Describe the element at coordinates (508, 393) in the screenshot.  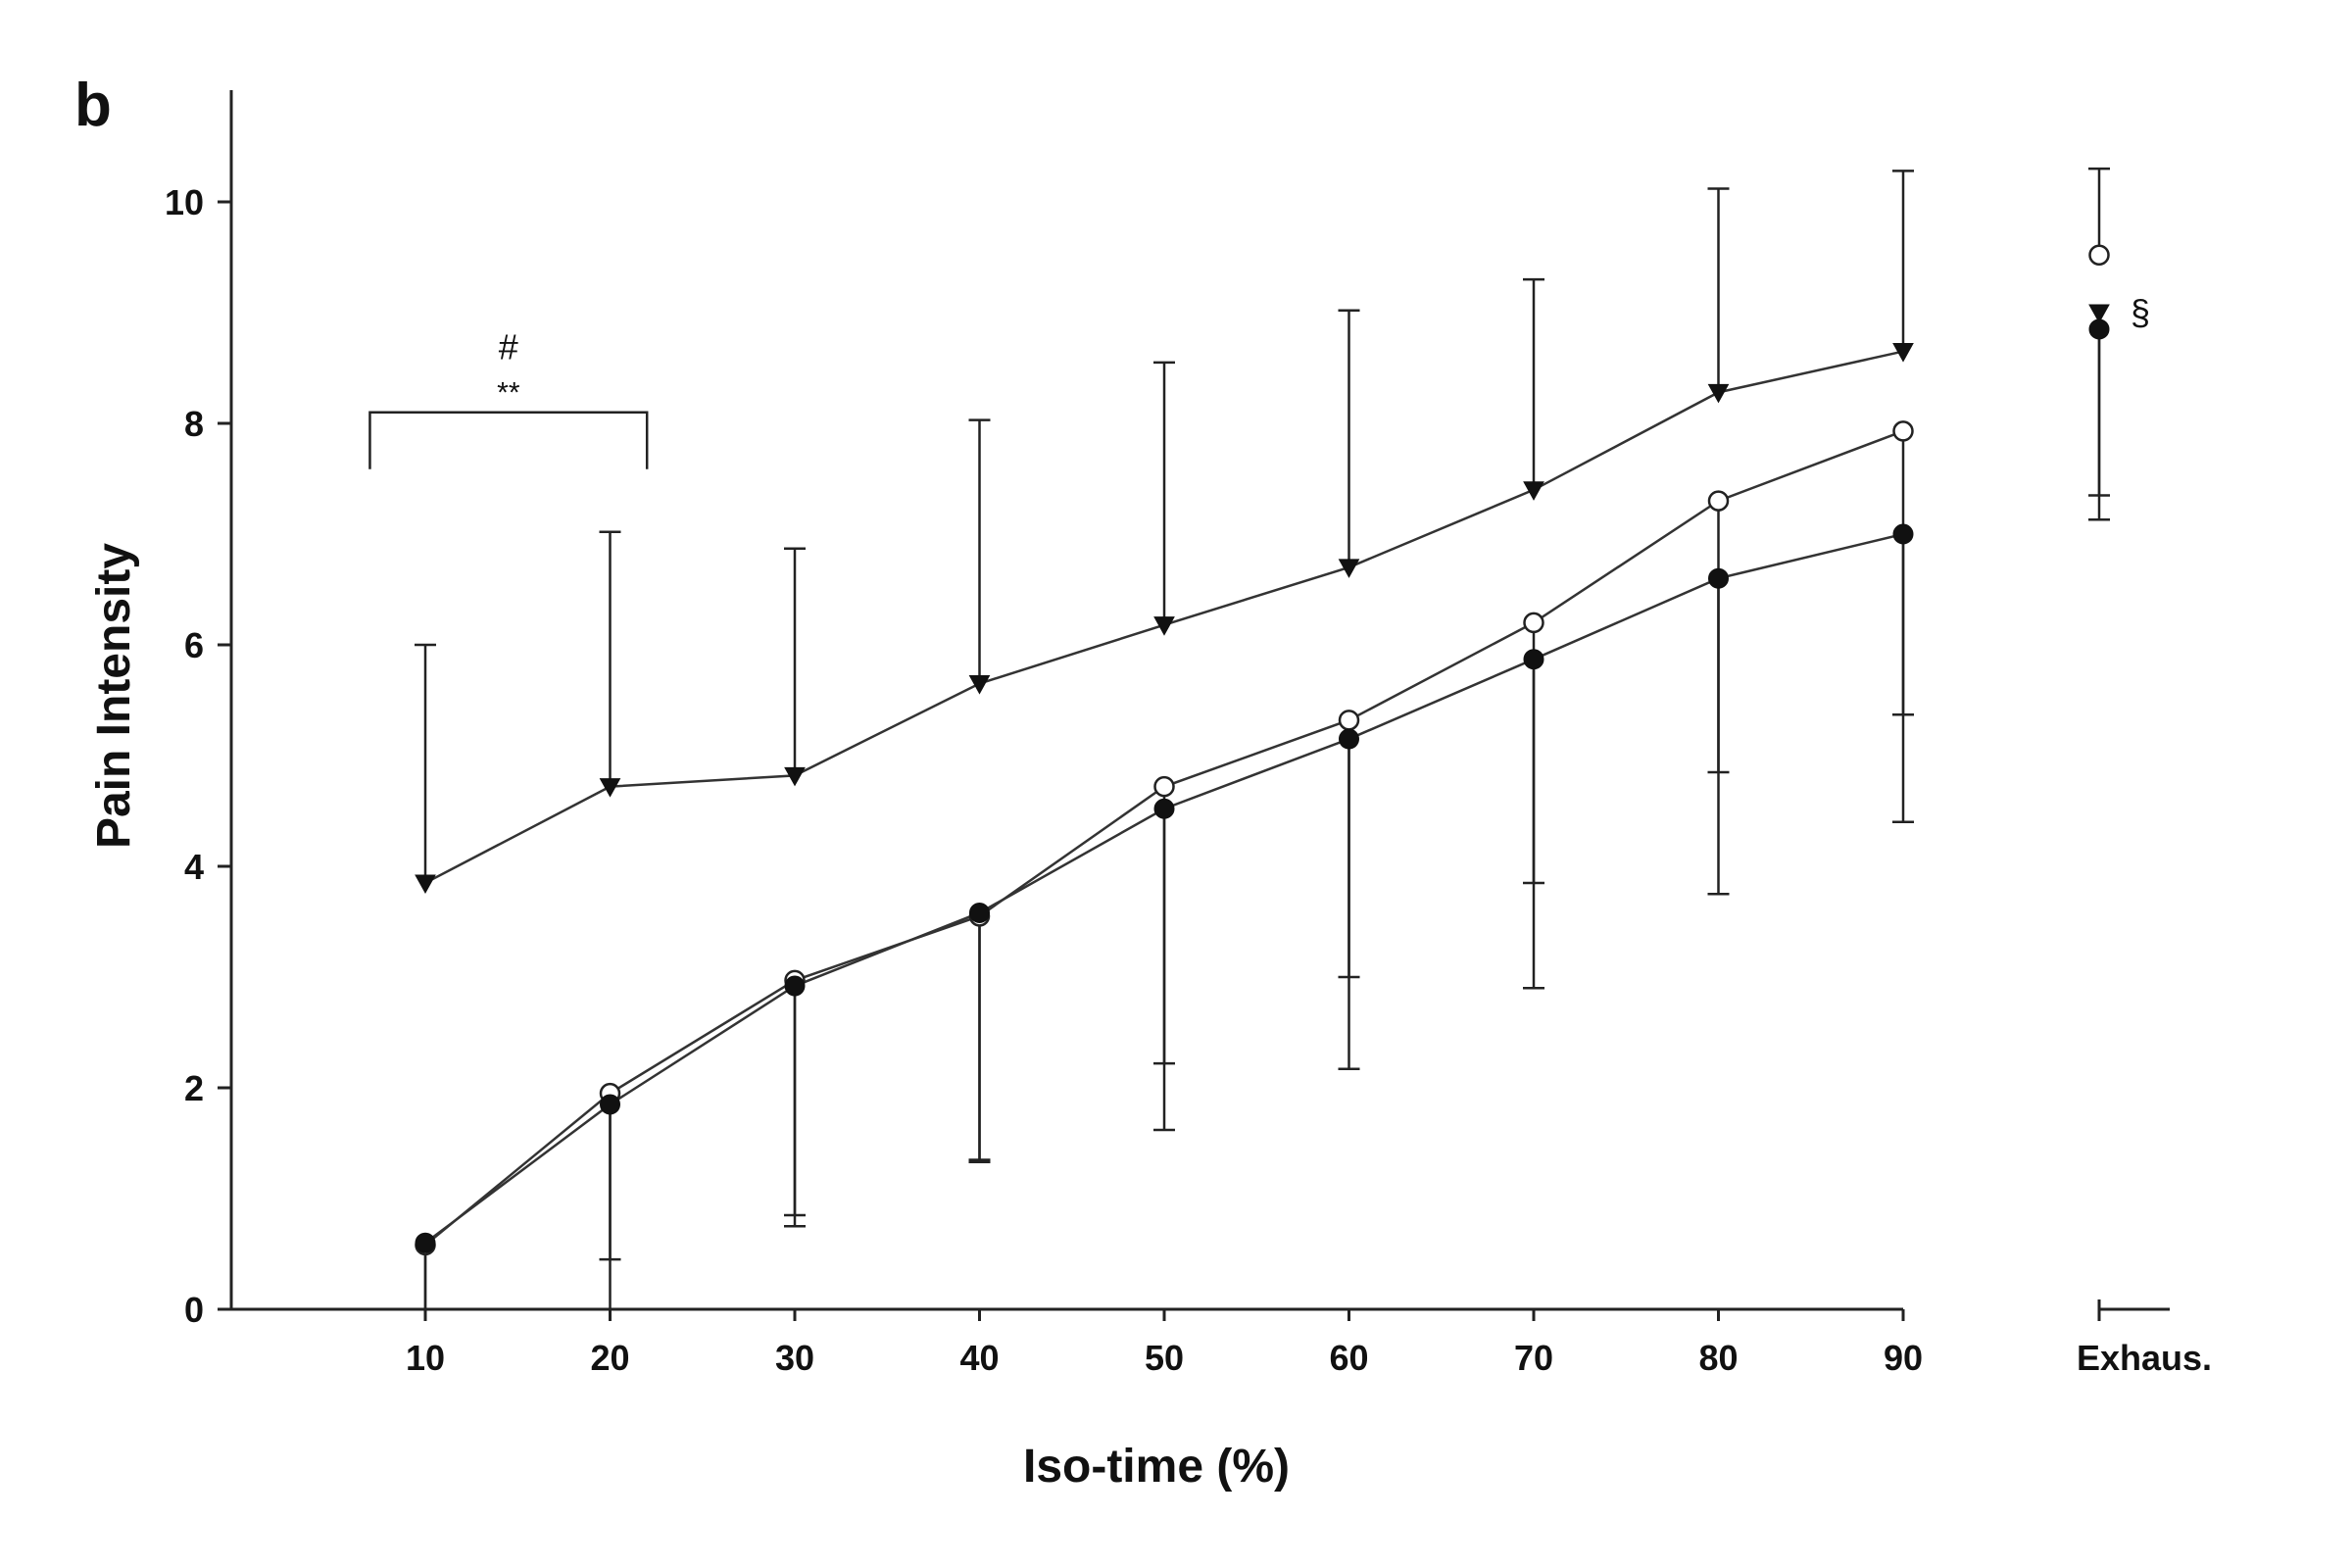
I see `annotation-stars: **` at that location.